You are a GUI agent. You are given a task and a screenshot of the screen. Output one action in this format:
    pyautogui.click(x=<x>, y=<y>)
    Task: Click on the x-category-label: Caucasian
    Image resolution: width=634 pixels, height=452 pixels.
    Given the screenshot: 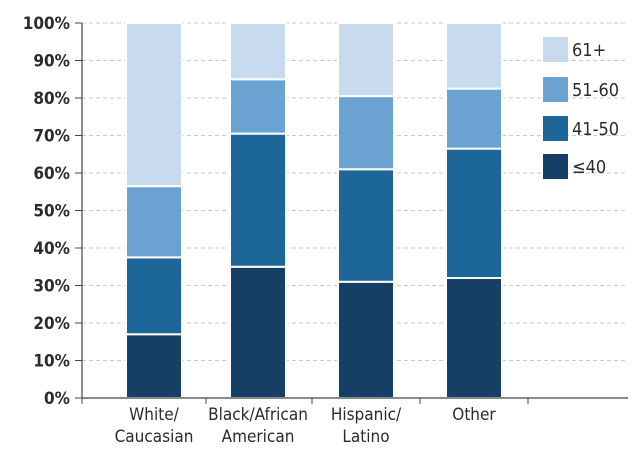 What is the action you would take?
    pyautogui.click(x=154, y=437)
    